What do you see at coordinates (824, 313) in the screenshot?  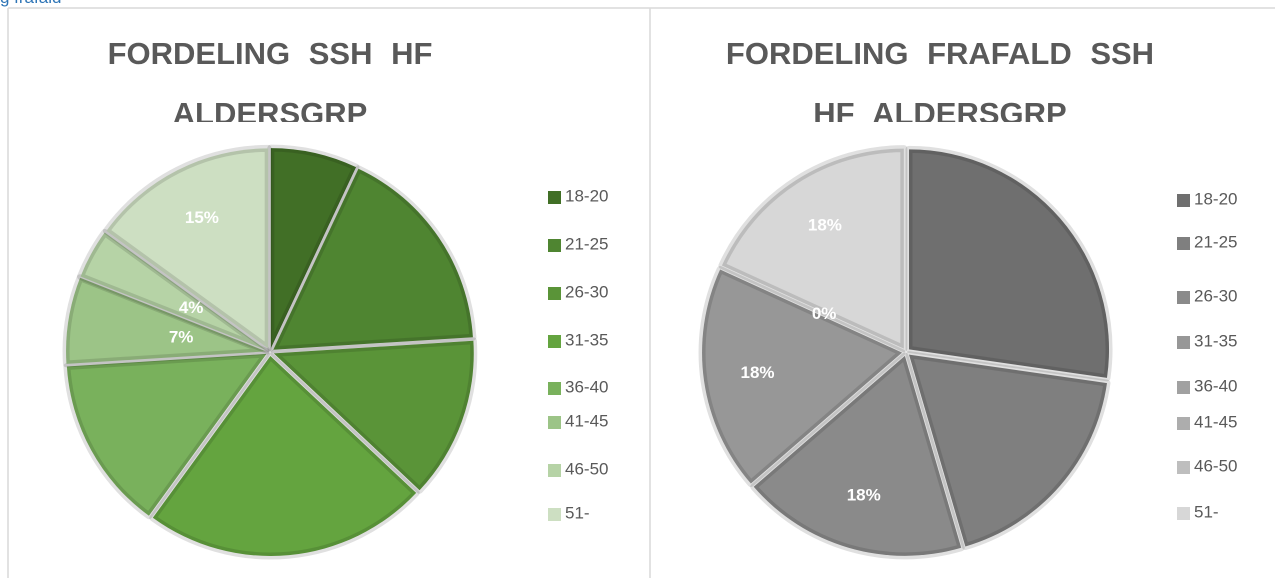 I see `data-label: 0%` at bounding box center [824, 313].